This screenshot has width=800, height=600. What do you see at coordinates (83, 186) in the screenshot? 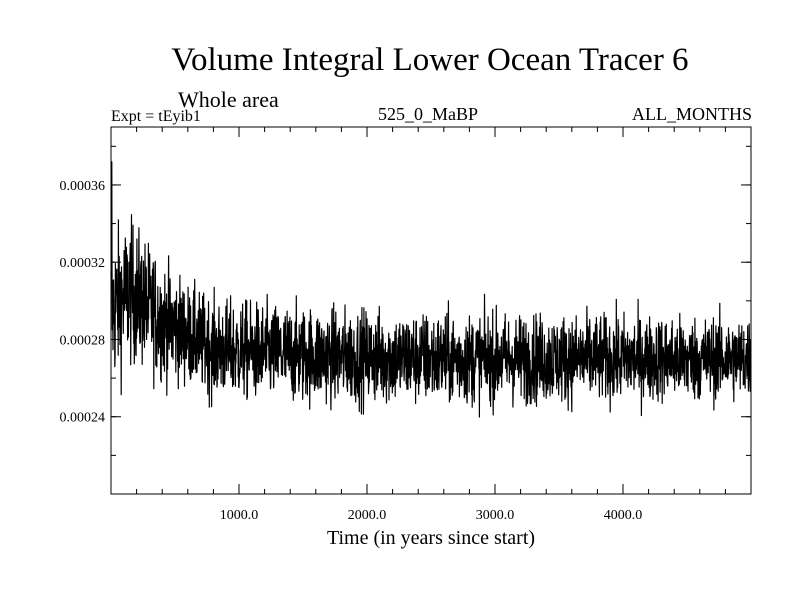
I see `y-tick-label: 0.00036` at bounding box center [83, 186].